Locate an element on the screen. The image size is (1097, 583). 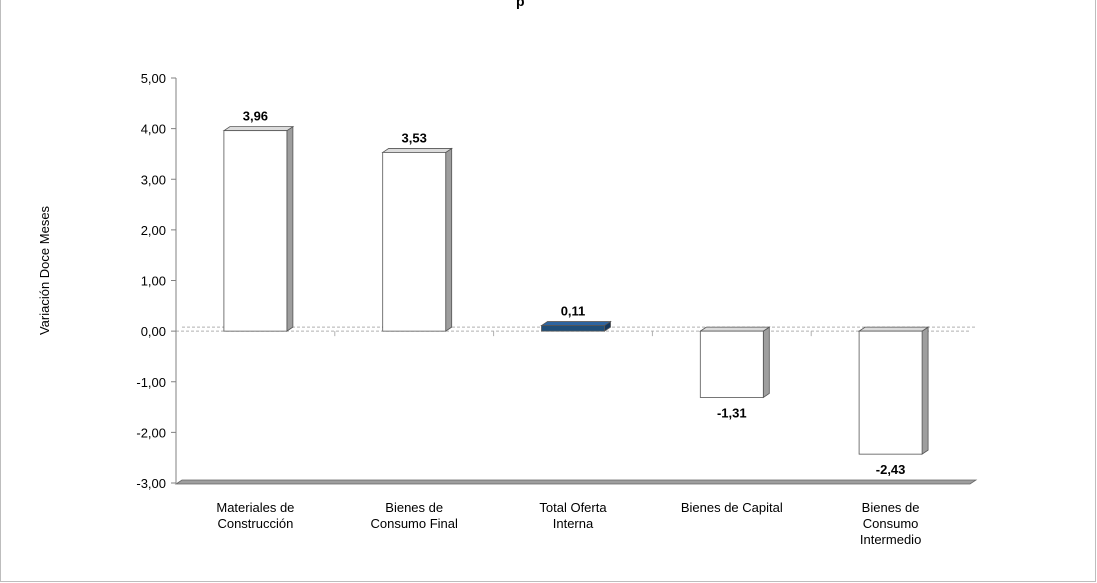
category-label-line: Construcción is located at coordinates (255, 523).